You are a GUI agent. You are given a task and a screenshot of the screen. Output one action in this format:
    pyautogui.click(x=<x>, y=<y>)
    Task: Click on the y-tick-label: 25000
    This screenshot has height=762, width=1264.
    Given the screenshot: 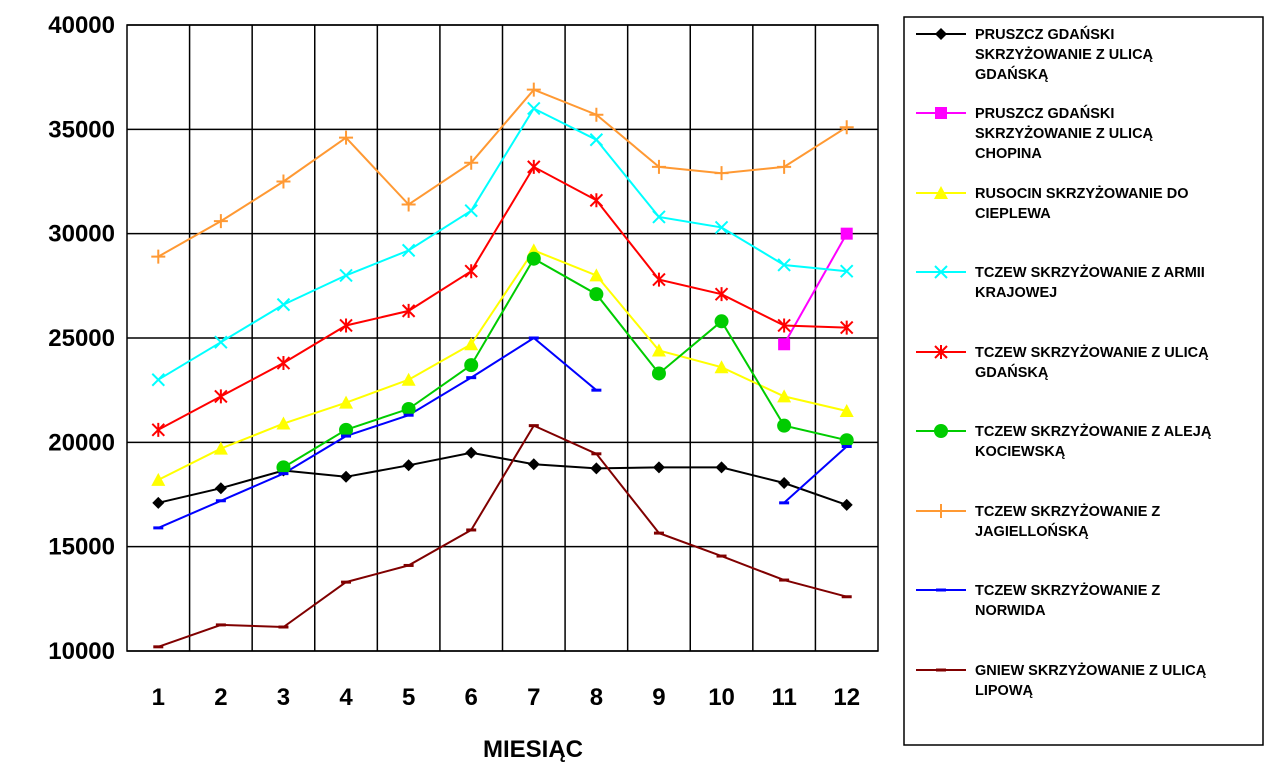 What is the action you would take?
    pyautogui.click(x=81, y=338)
    